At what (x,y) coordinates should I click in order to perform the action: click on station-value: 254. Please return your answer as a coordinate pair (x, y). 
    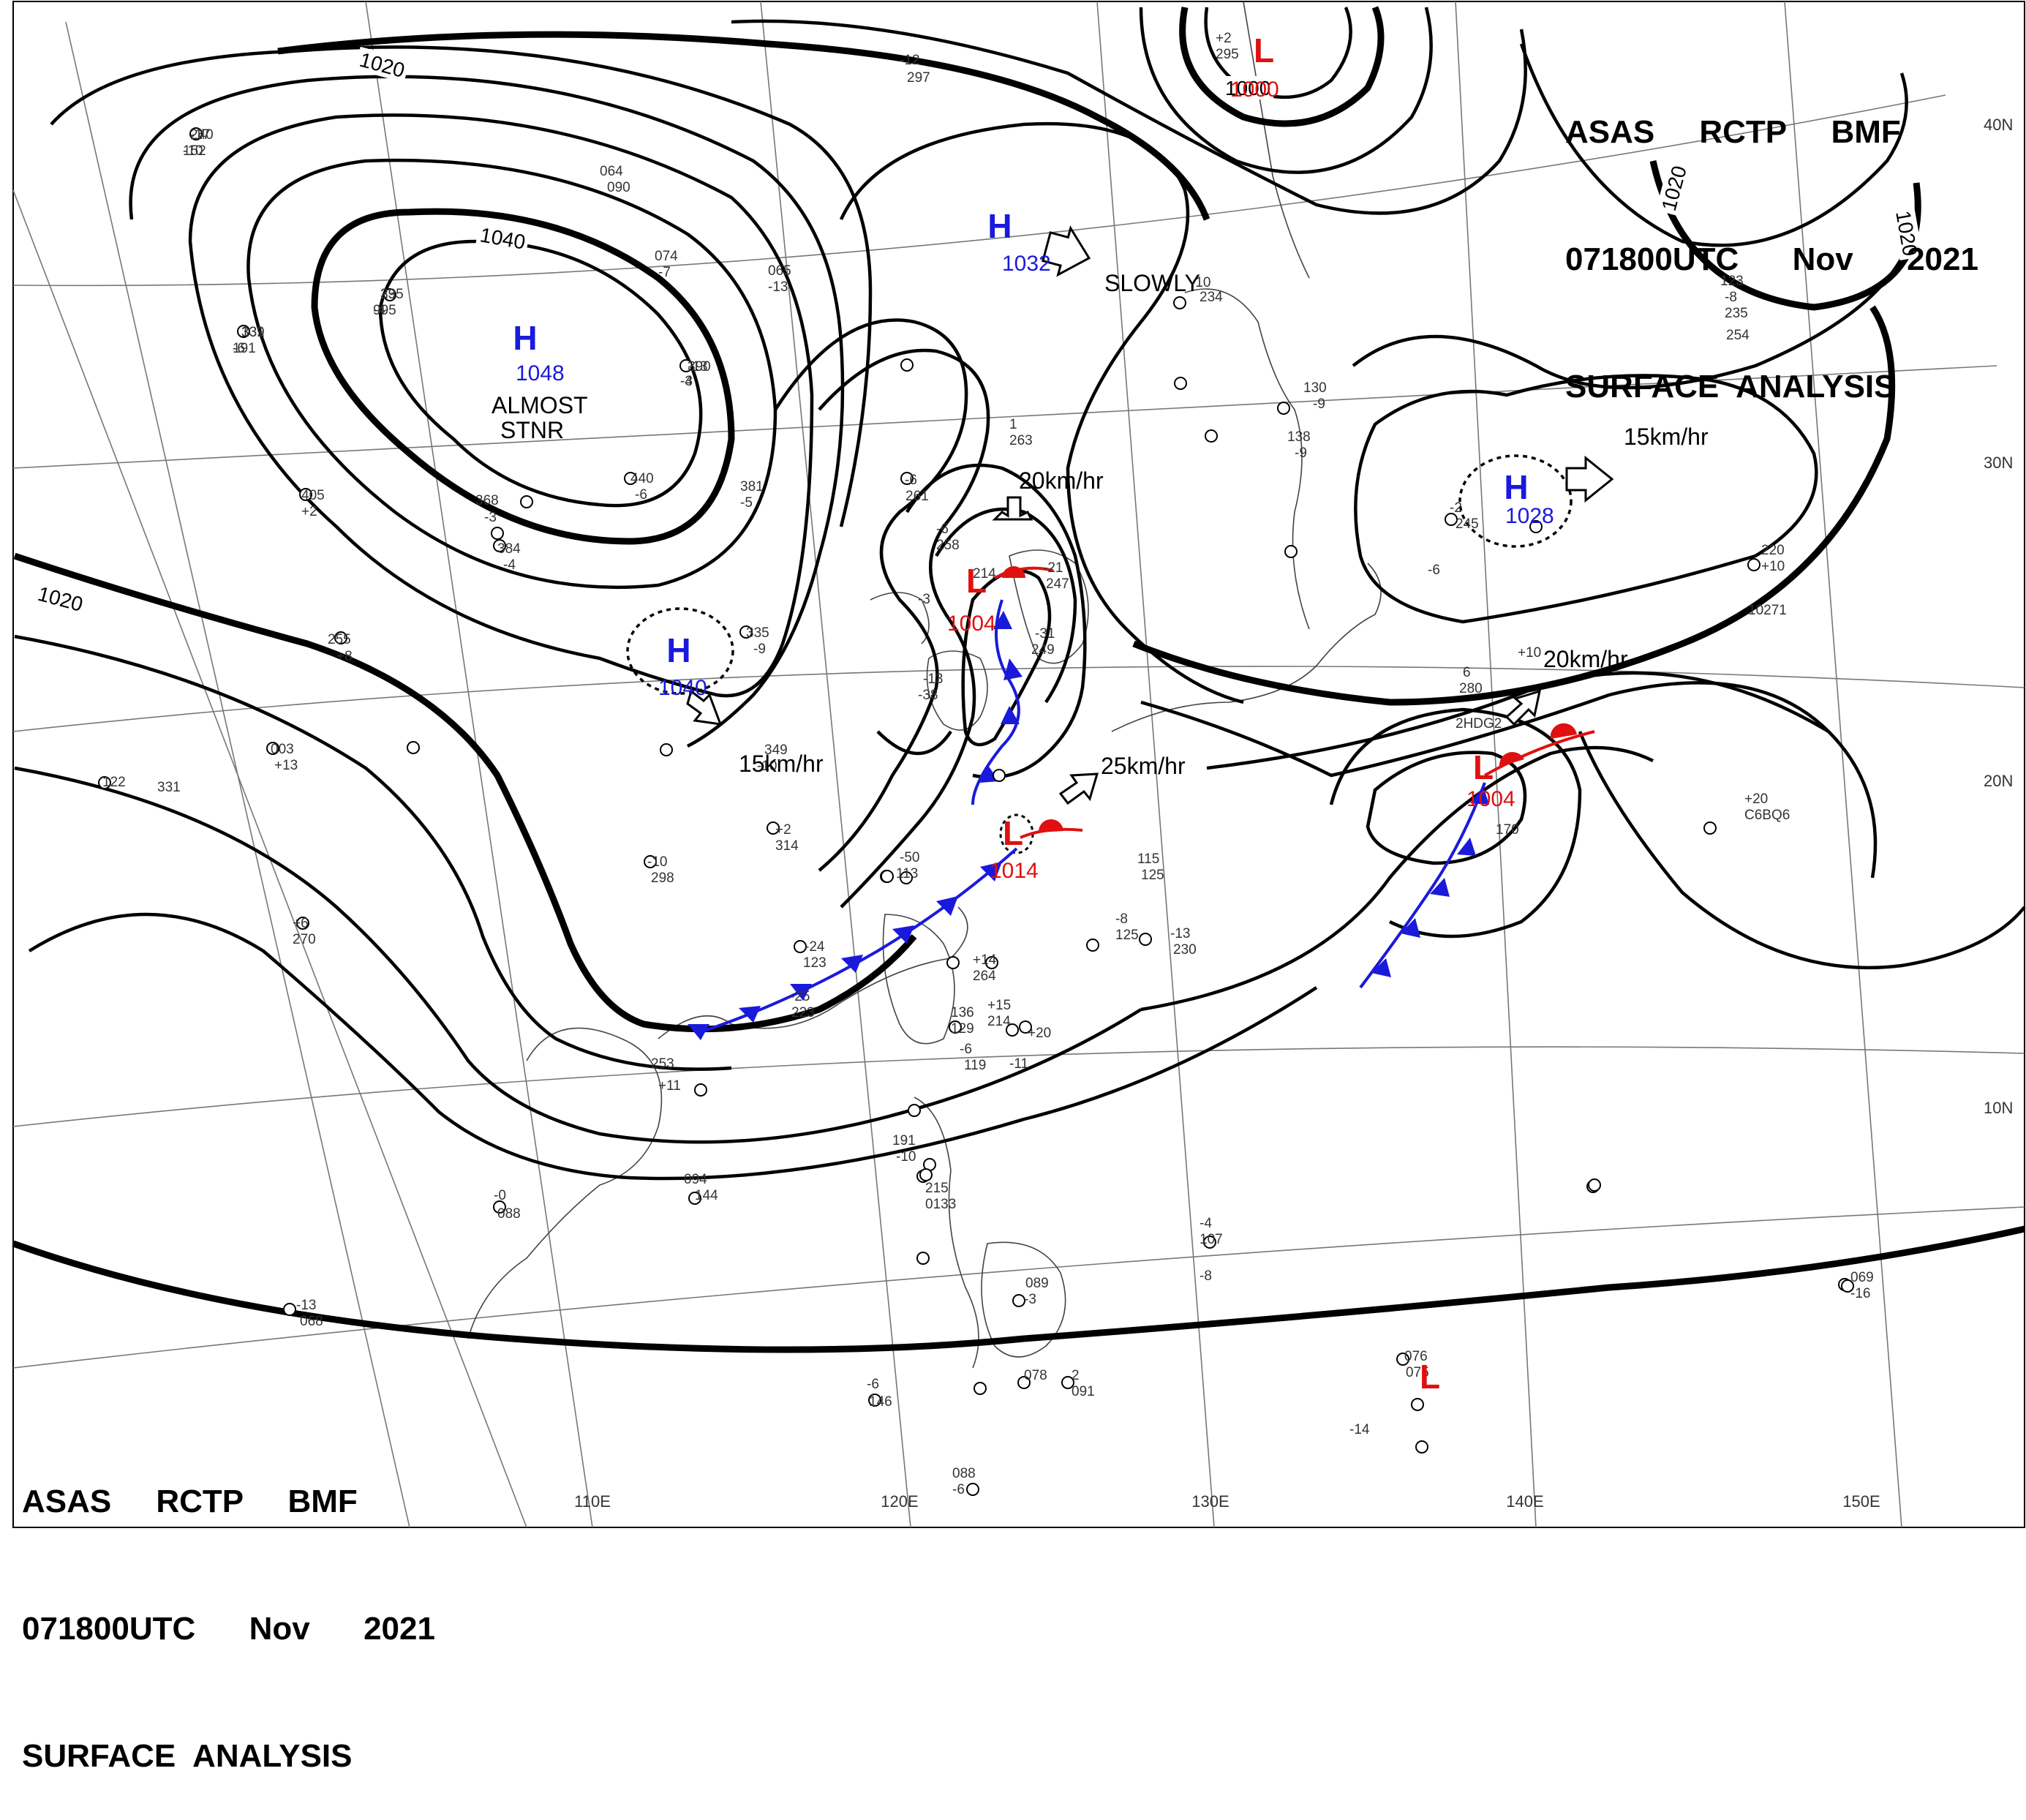
    Looking at the image, I should click on (1738, 335).